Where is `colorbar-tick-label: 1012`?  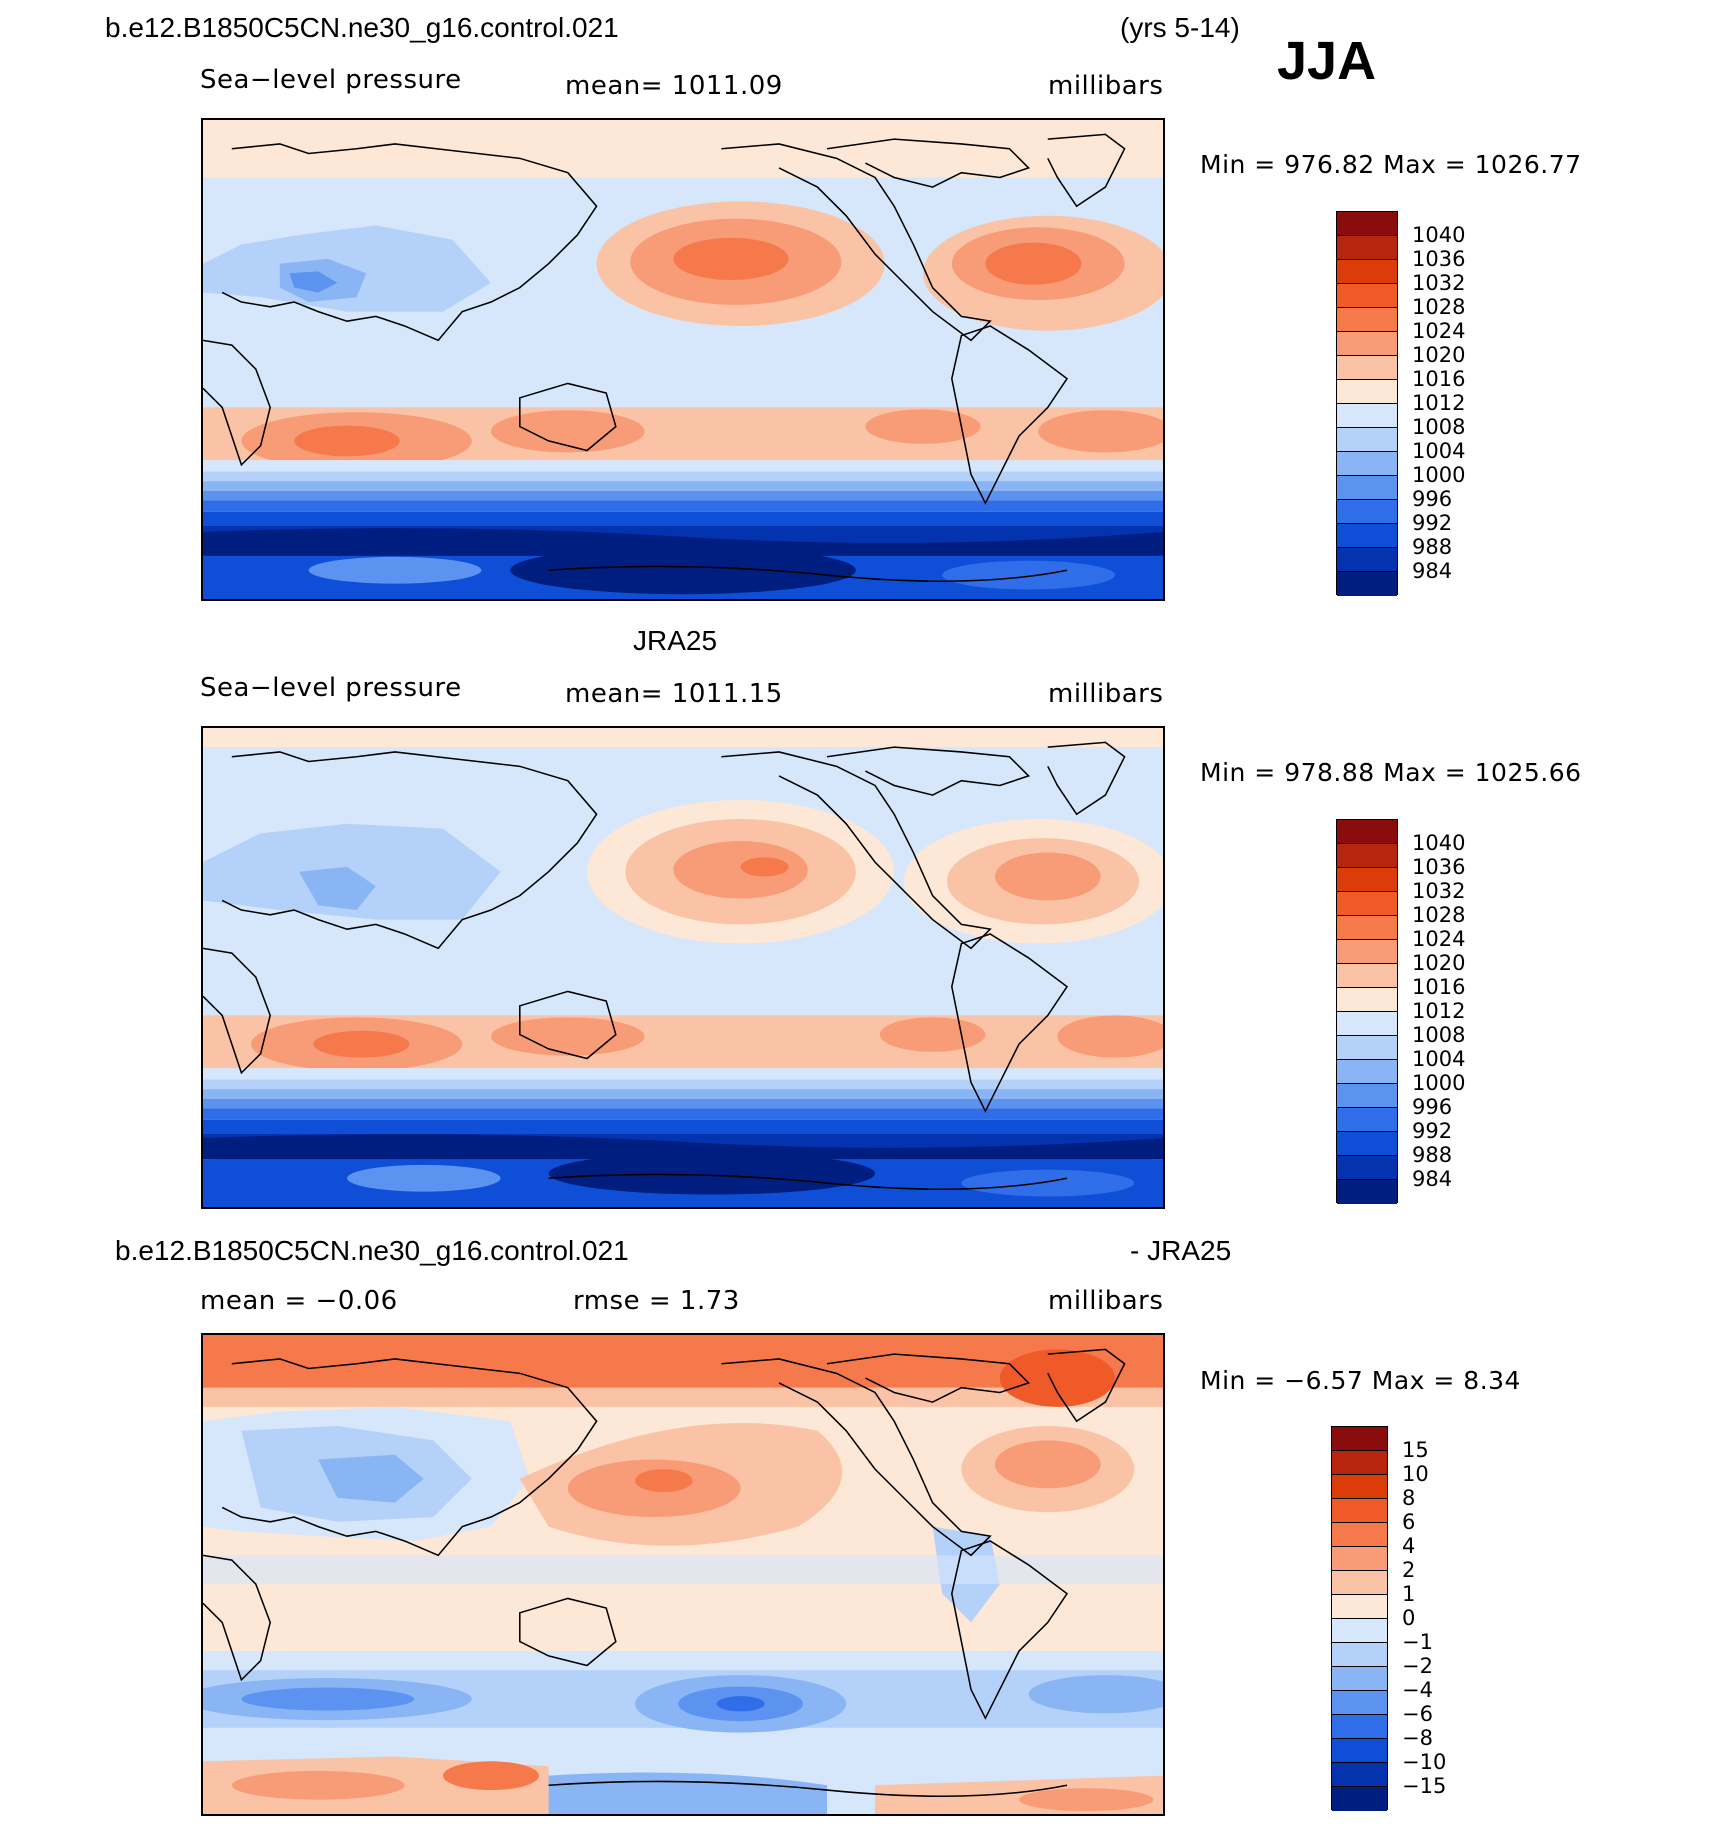 colorbar-tick-label: 1012 is located at coordinates (1439, 403).